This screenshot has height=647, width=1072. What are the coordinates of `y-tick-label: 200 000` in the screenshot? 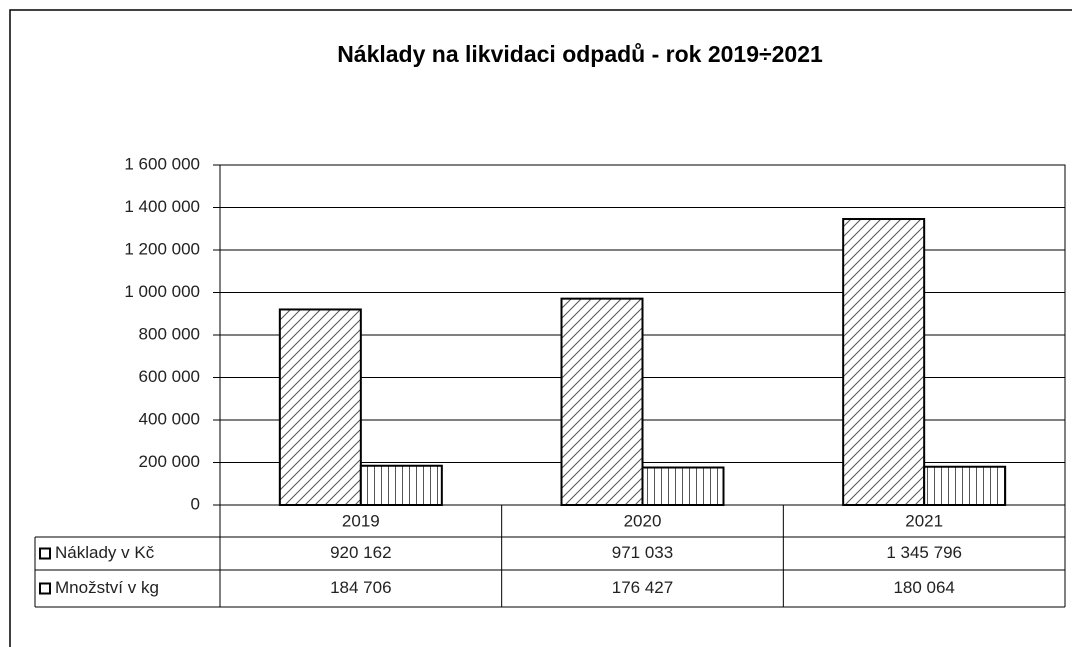 It's located at (169, 461).